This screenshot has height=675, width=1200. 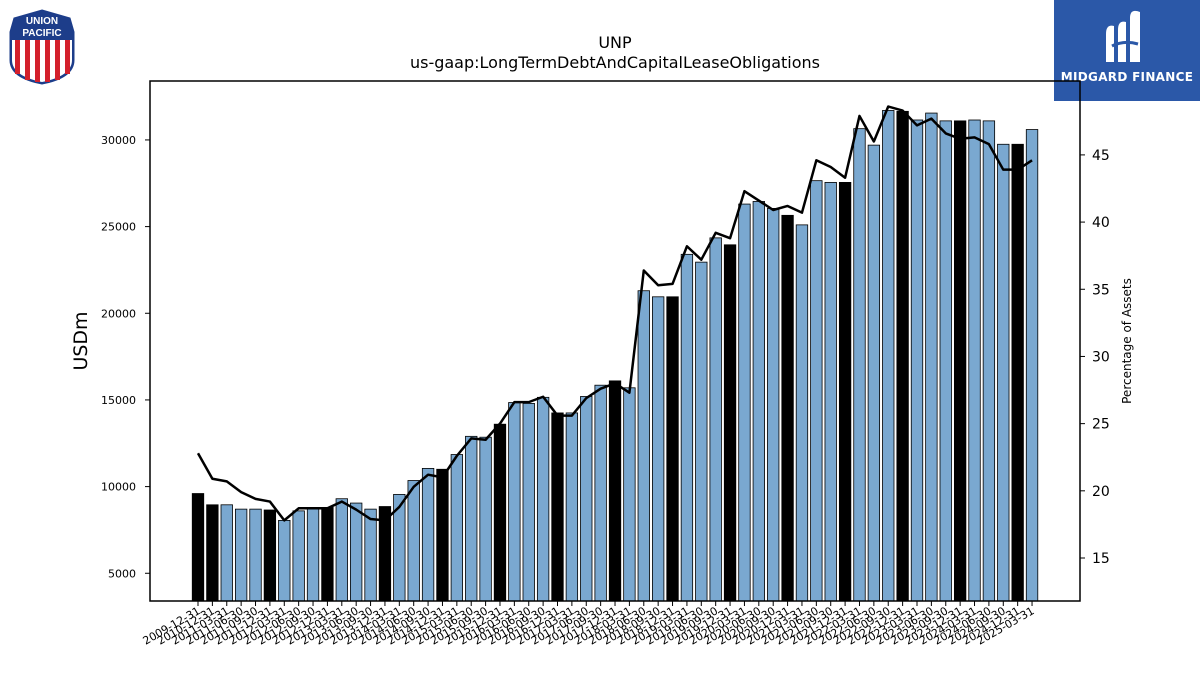 I want to click on y2-tick-label: 45, so click(x=1101, y=156).